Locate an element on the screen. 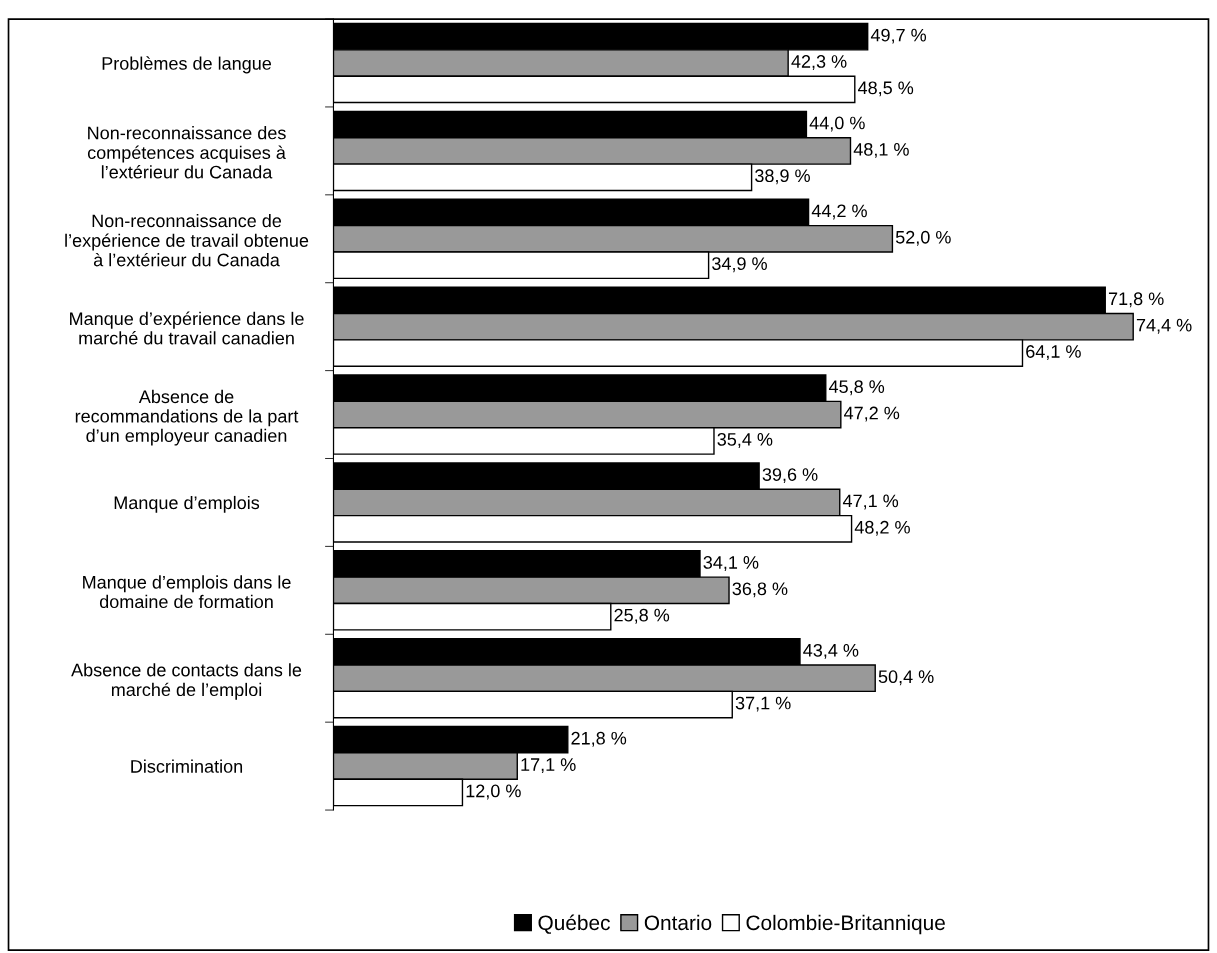 The image size is (1217, 953). data-label: 74,4 % is located at coordinates (1164, 326).